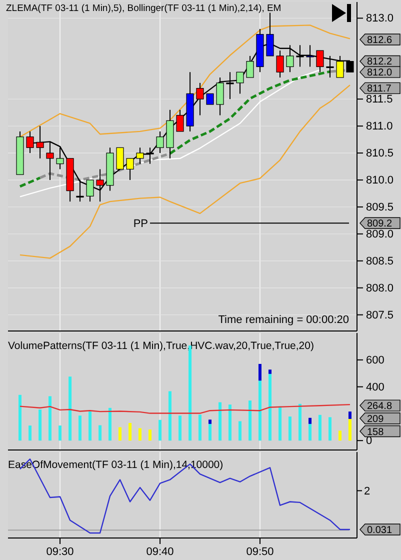  Describe the element at coordinates (260, 552) in the screenshot. I see `x-tick-label: 09:50` at that location.